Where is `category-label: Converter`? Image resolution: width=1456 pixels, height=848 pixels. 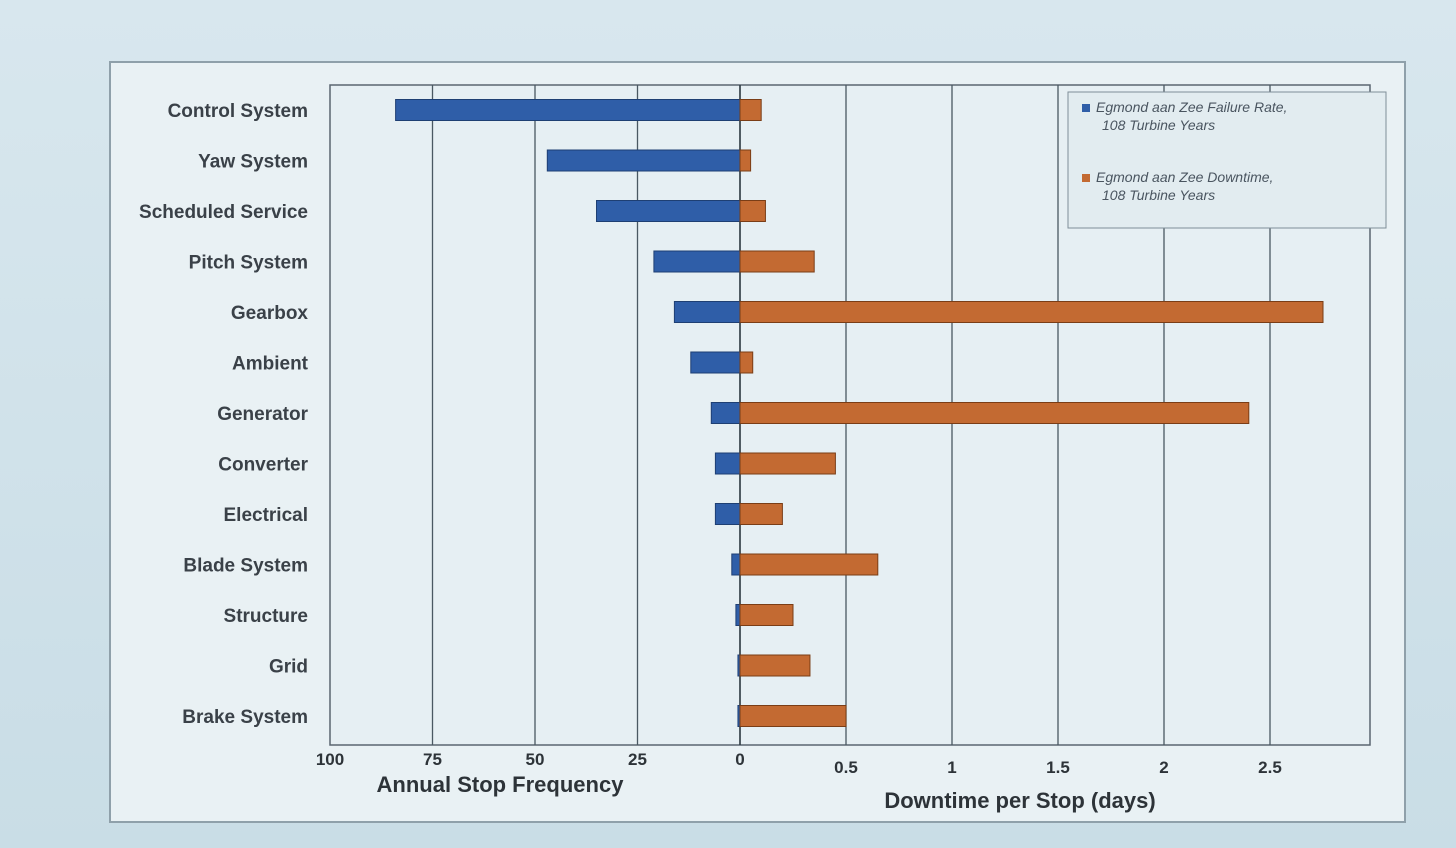
category-label: Converter is located at coordinates (263, 465).